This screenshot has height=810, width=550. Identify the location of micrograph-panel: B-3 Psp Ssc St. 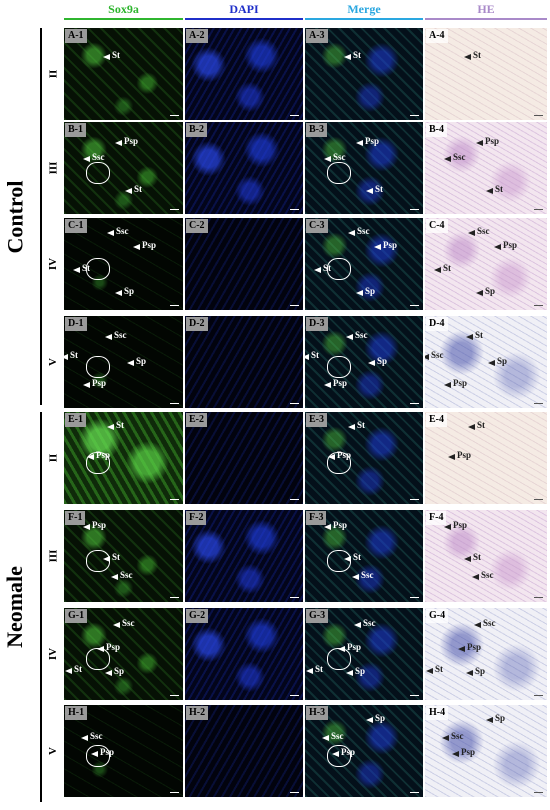
(364, 168).